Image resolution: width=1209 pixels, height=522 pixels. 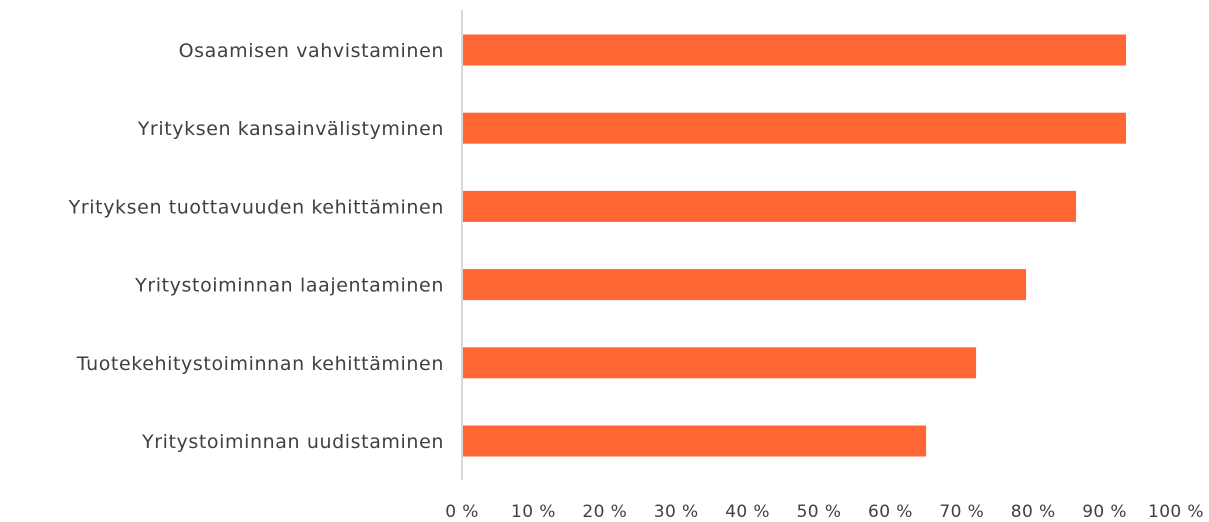 I want to click on x-tick-label: 40 %, so click(x=747, y=512).